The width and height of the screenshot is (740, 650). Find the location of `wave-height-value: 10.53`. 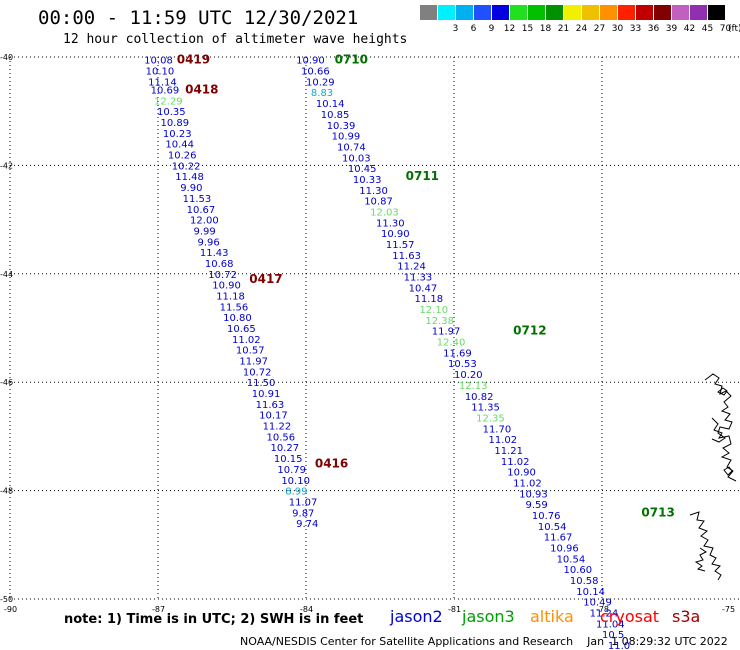

wave-height-value: 10.53 is located at coordinates (462, 364).